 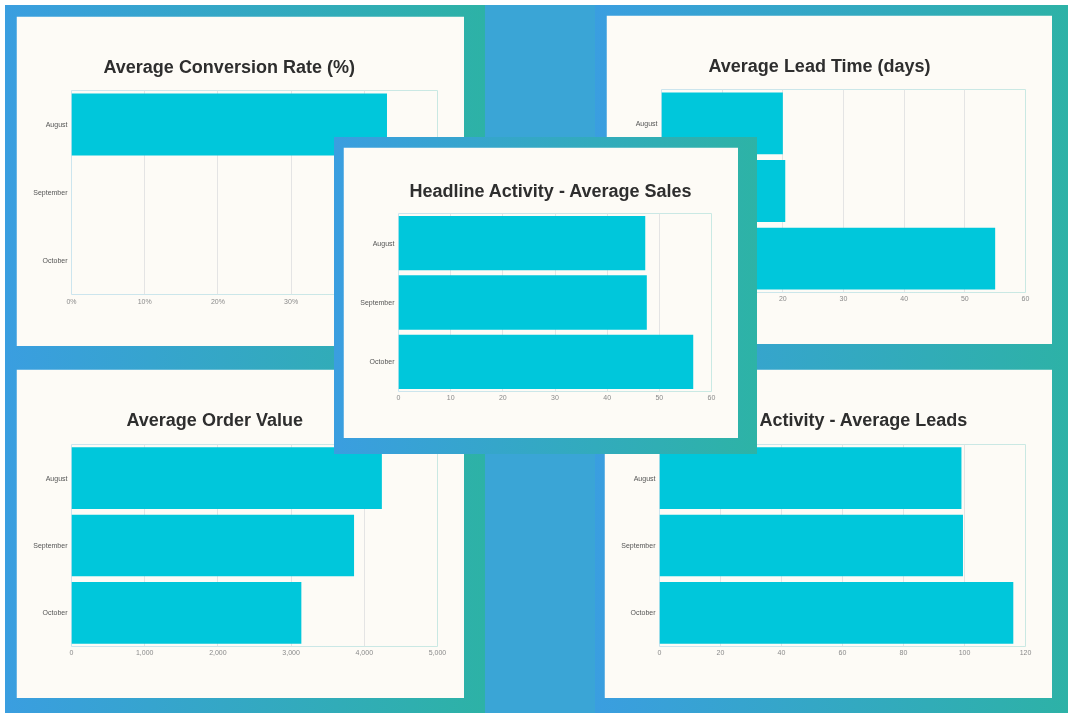 I want to click on chart-title: Activity - Average Leads, so click(x=863, y=420).